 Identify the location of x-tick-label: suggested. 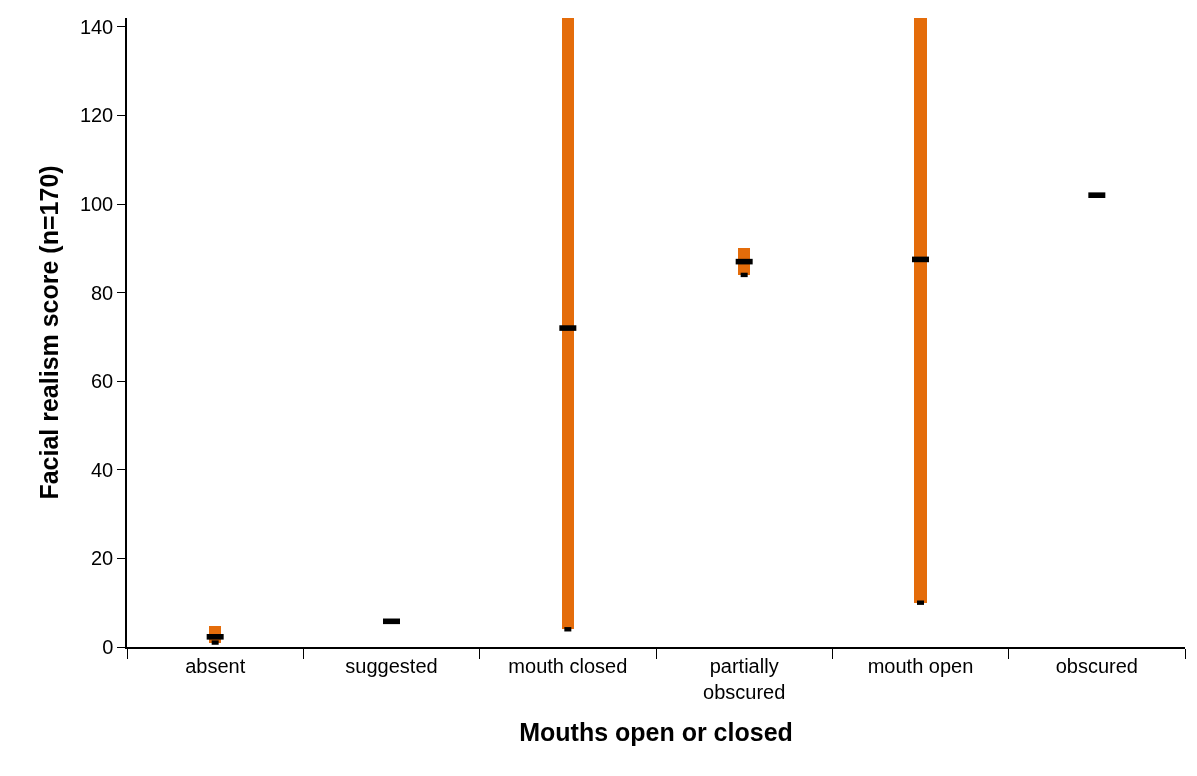
(391, 665).